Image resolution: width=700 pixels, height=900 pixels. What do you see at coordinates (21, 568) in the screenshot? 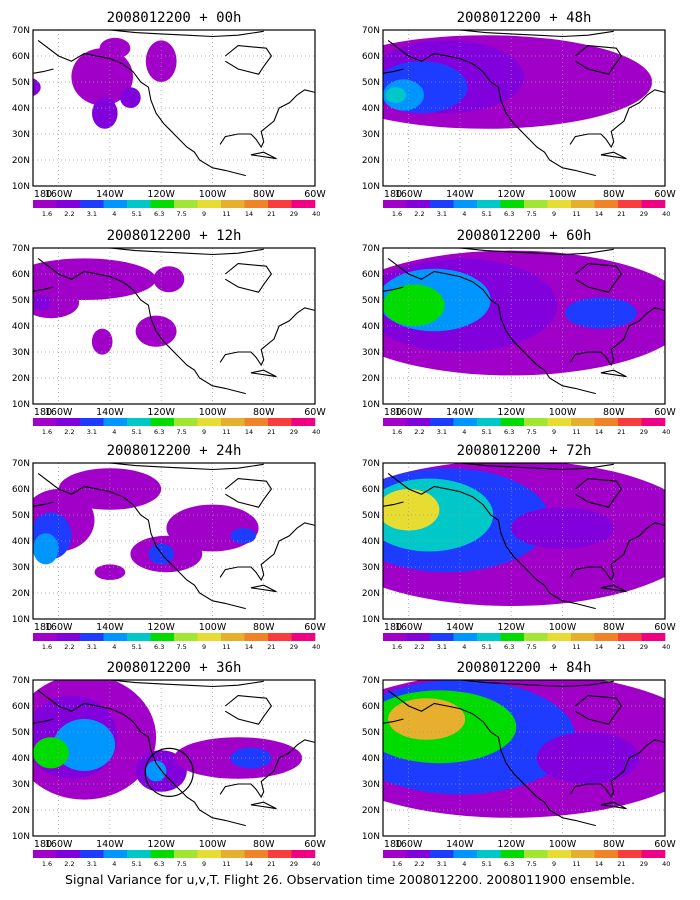
I see `y-tick-label: 30N` at bounding box center [21, 568].